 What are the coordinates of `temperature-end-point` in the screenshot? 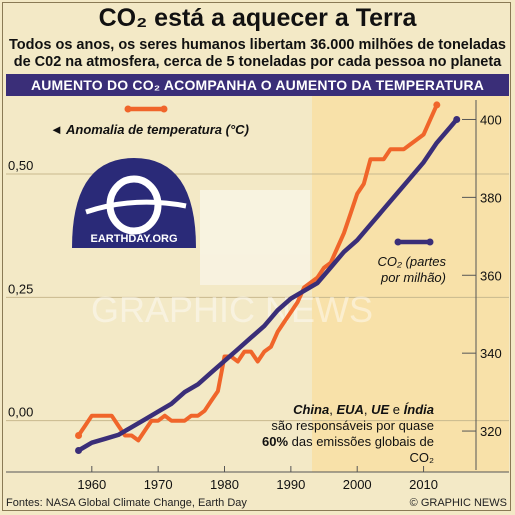 It's located at (437, 105).